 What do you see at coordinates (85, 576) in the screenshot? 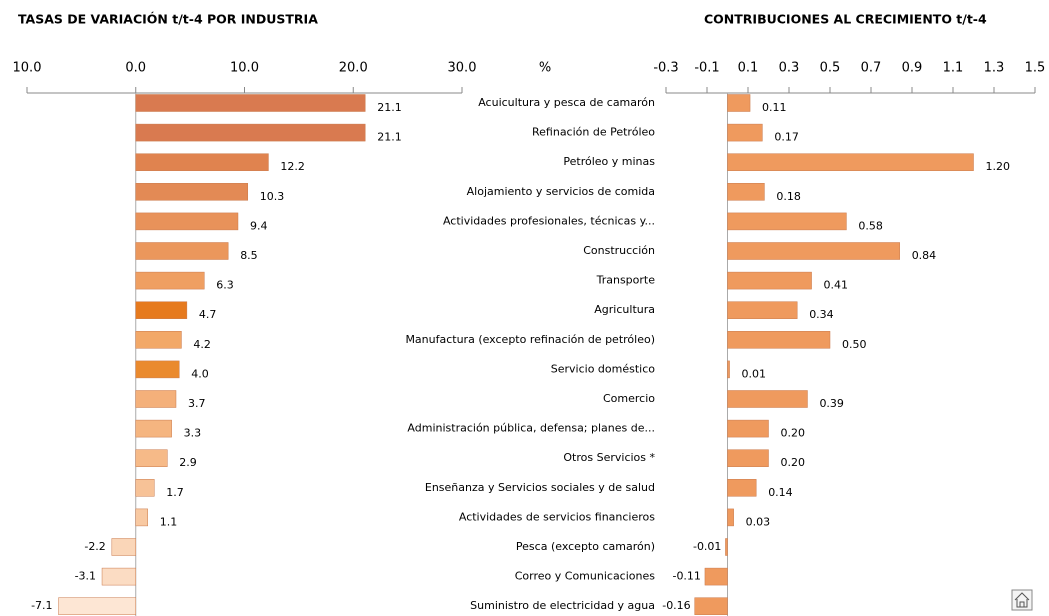
I see `value-label: -3.1` at bounding box center [85, 576].